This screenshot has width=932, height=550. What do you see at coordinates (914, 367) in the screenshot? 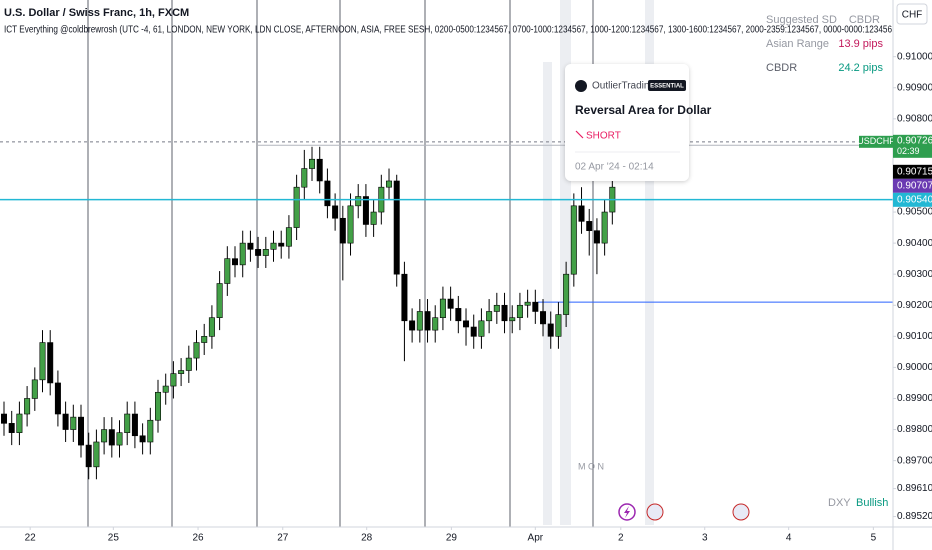
I see `y-tick-label: 0.90000` at bounding box center [914, 367].